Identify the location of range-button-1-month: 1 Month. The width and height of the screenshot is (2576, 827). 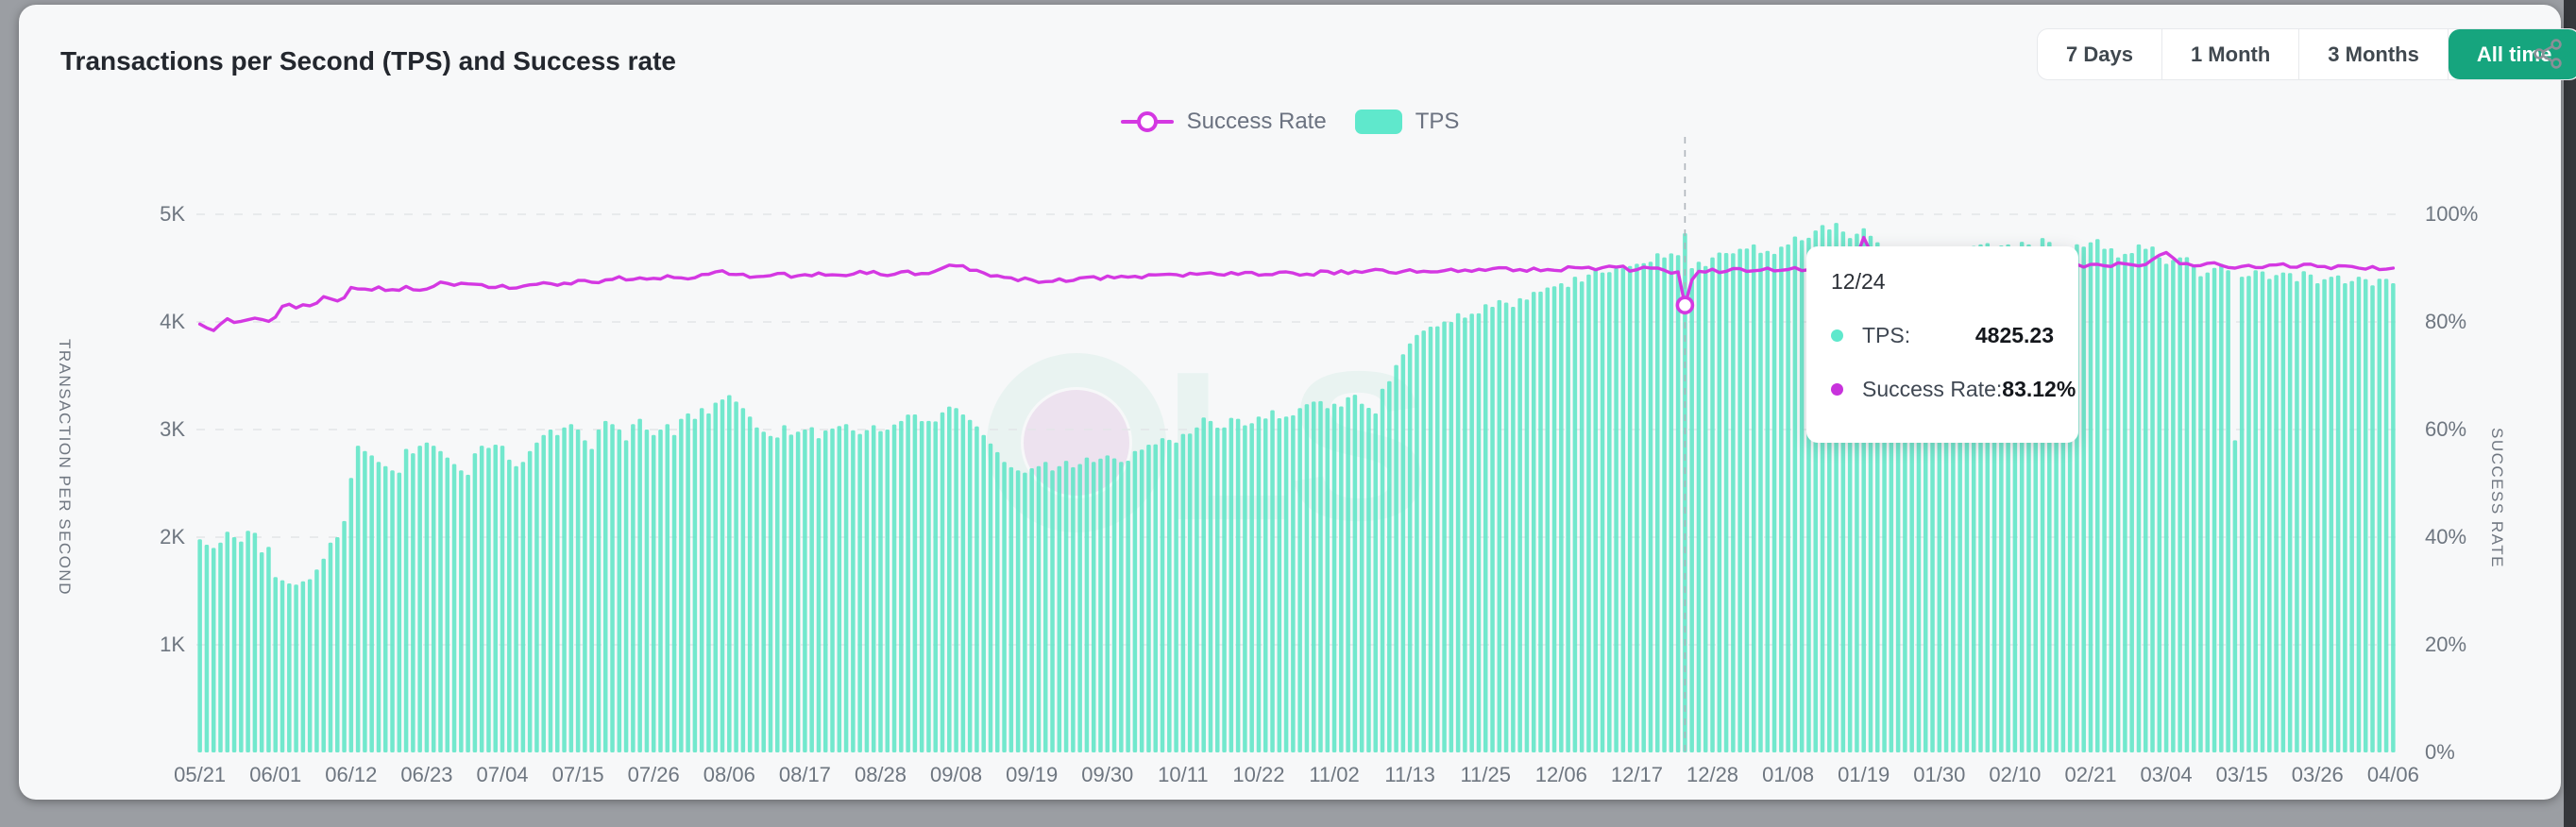
(2231, 54).